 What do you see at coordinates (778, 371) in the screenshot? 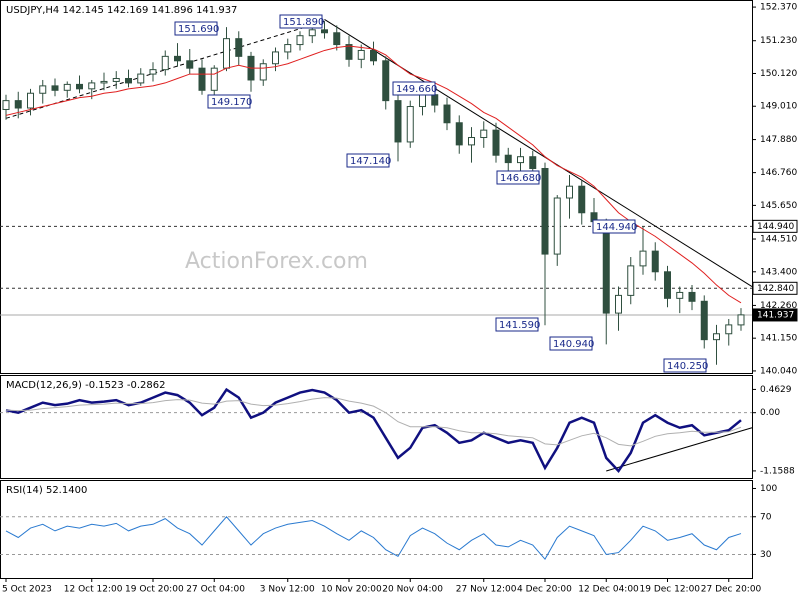
I see `y-tick-label: 140.040` at bounding box center [778, 371].